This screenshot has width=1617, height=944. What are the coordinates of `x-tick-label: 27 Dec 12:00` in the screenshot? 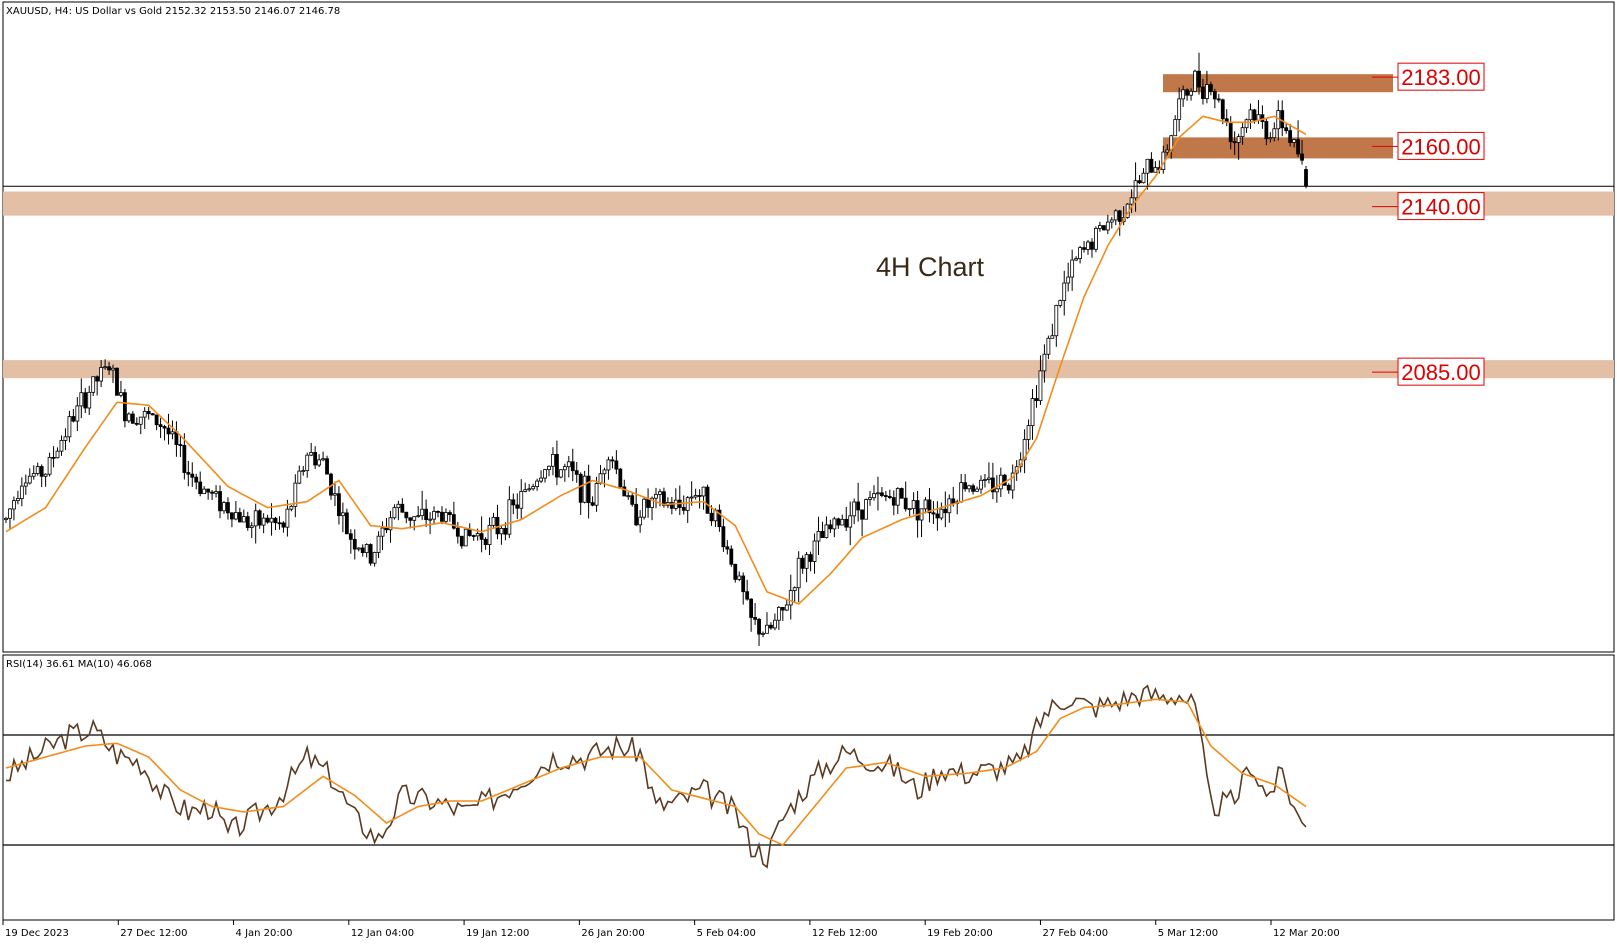 It's located at (153, 933).